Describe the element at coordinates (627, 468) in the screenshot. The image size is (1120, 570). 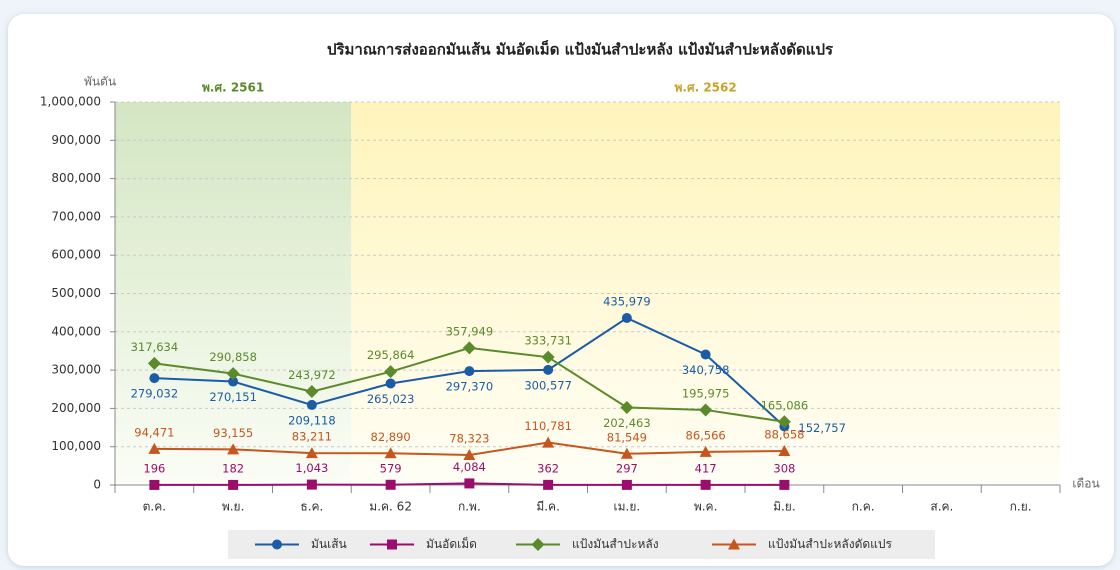
I see `data-label: 297` at that location.